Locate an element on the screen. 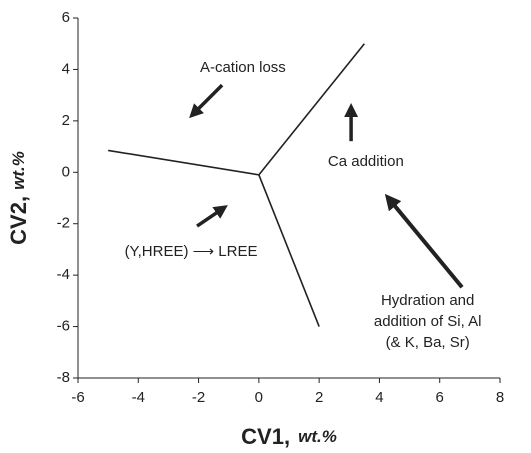 This screenshot has height=453, width=531. y-tick-label: 6 is located at coordinates (66, 17).